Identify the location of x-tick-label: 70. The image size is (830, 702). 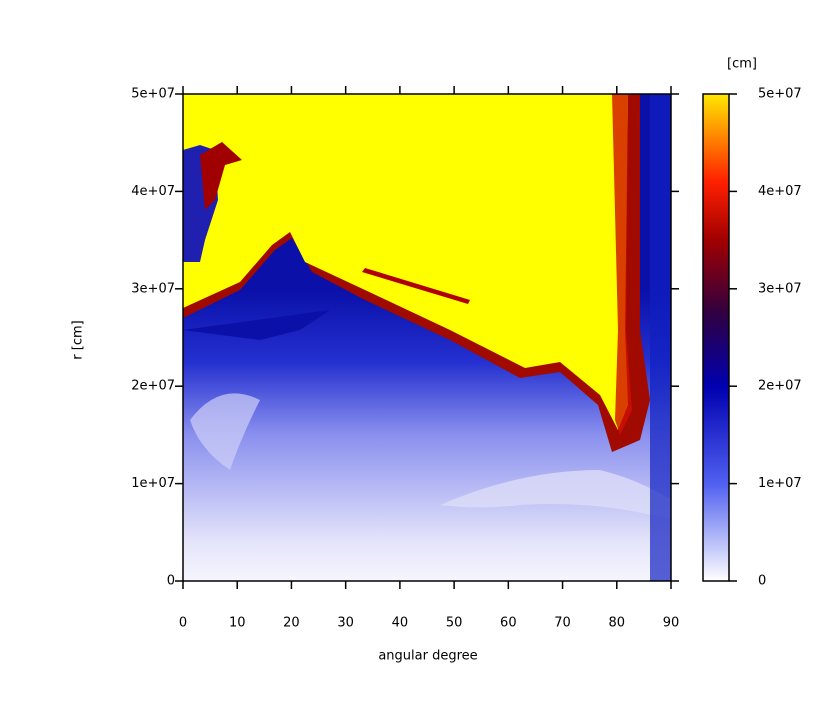
(562, 623).